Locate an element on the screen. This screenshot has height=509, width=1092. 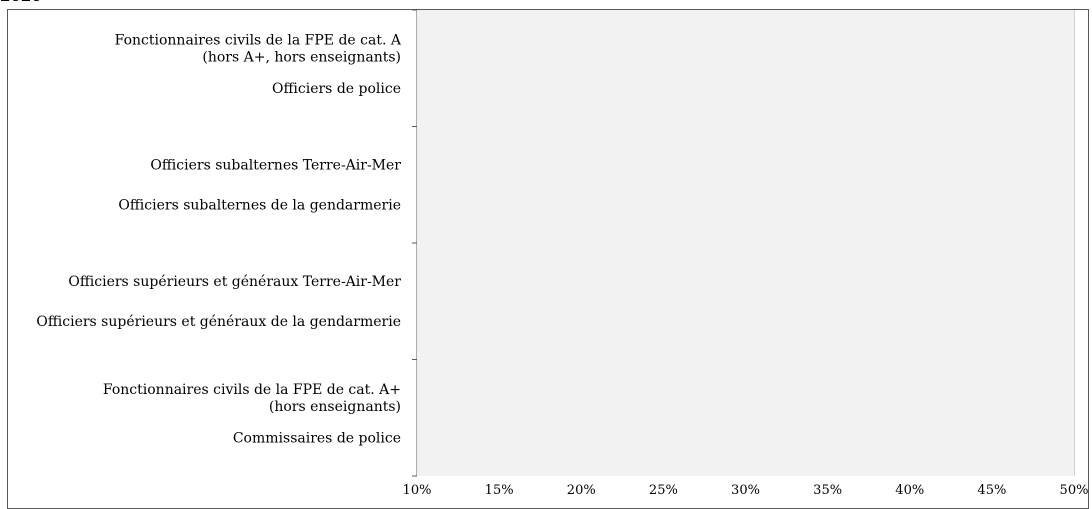
x-tick-label: 10% is located at coordinates (417, 490).